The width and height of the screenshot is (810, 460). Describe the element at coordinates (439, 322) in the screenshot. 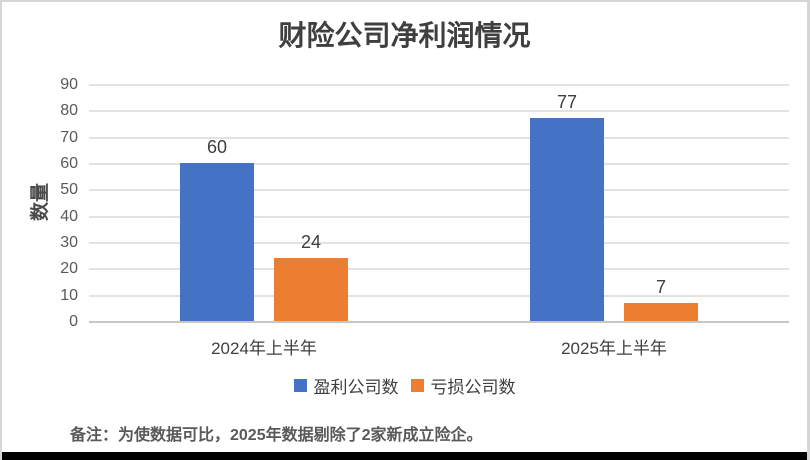

I see `x-axis-line` at that location.